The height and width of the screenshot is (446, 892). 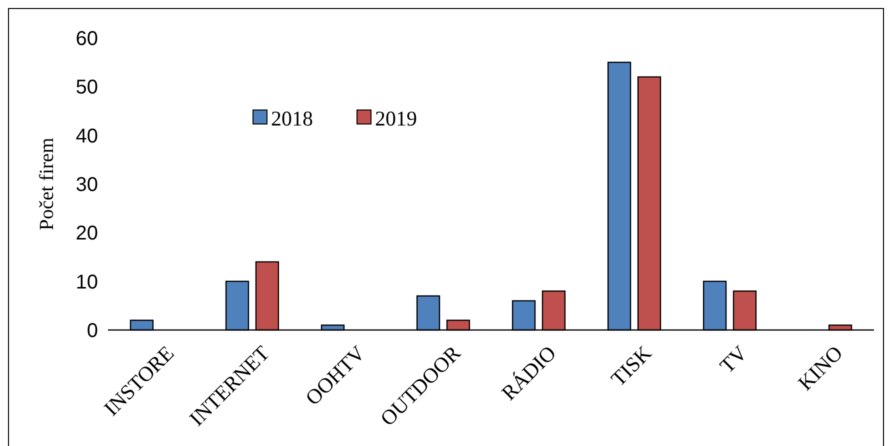 I want to click on y-tick-label: 20, so click(x=87, y=233).